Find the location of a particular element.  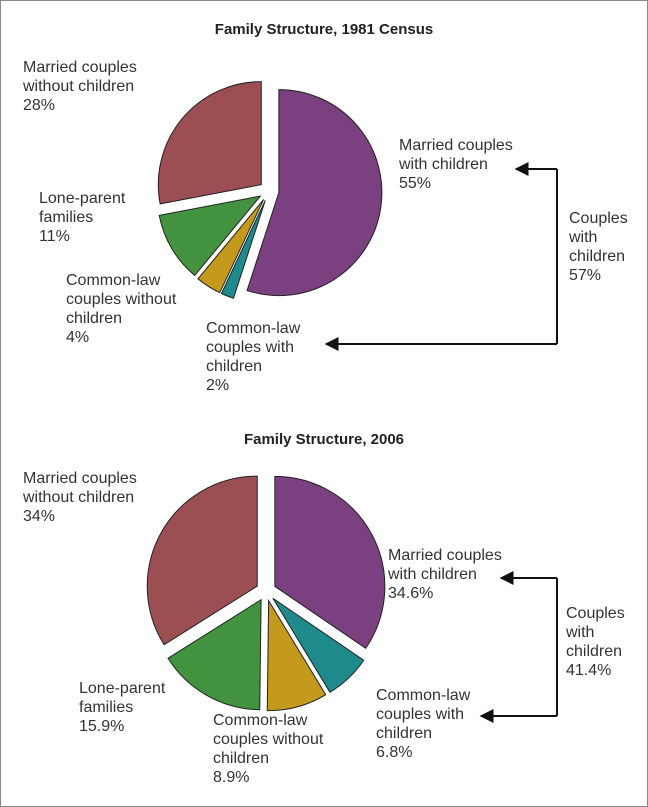

slice-label: Married couples without children 28% is located at coordinates (98, 86).